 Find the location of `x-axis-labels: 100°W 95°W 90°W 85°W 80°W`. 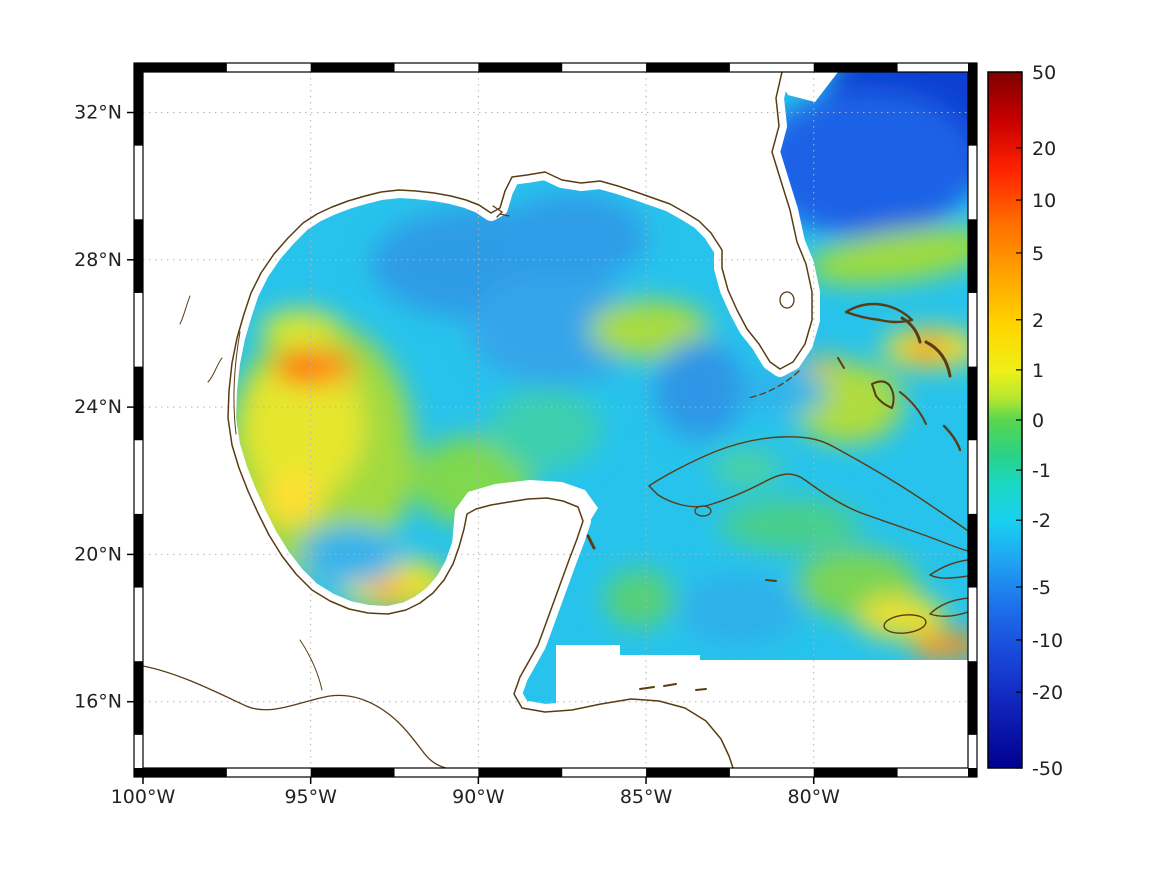

x-axis-labels: 100°W 95°W 90°W 85°W 80°W is located at coordinates (475, 792).